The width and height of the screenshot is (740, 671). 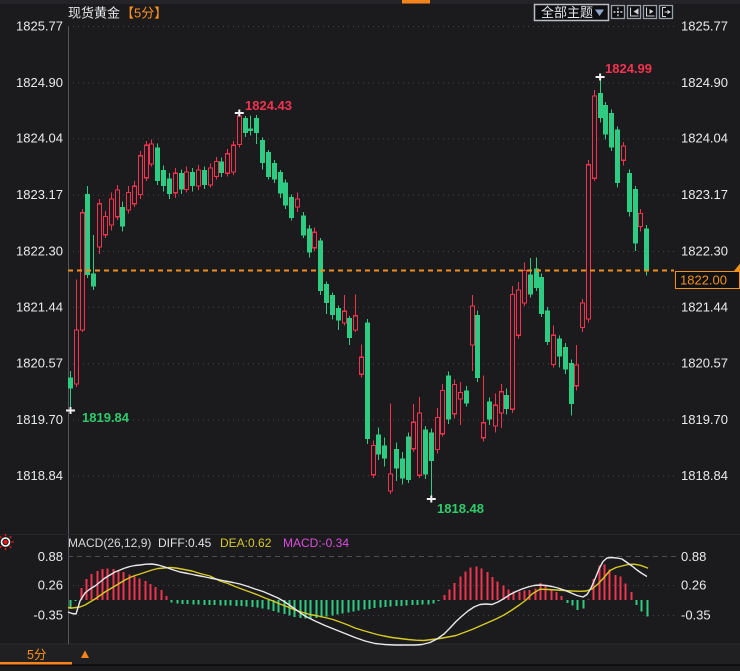 I want to click on svg-text: MACD:-0.34, so click(x=316, y=543).